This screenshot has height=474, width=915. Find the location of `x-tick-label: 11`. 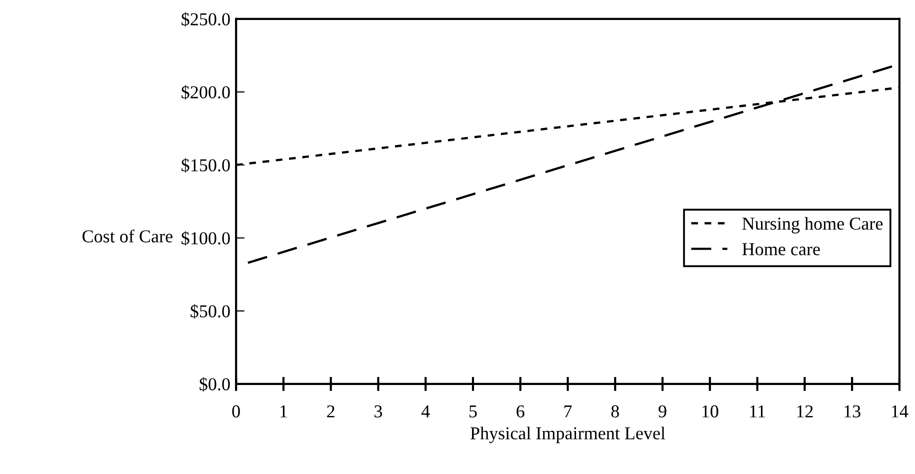

x-tick-label: 11 is located at coordinates (757, 411).